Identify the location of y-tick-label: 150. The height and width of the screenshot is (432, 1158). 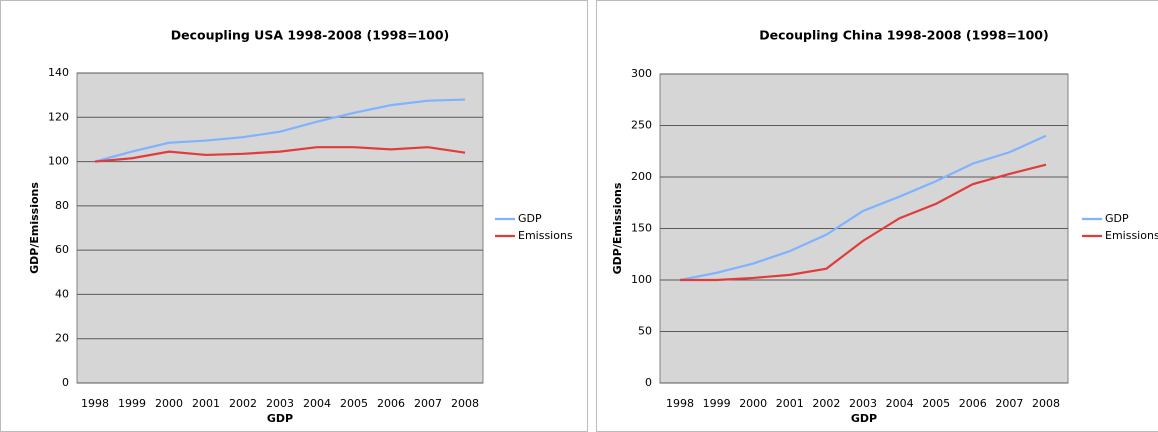
(641, 228).